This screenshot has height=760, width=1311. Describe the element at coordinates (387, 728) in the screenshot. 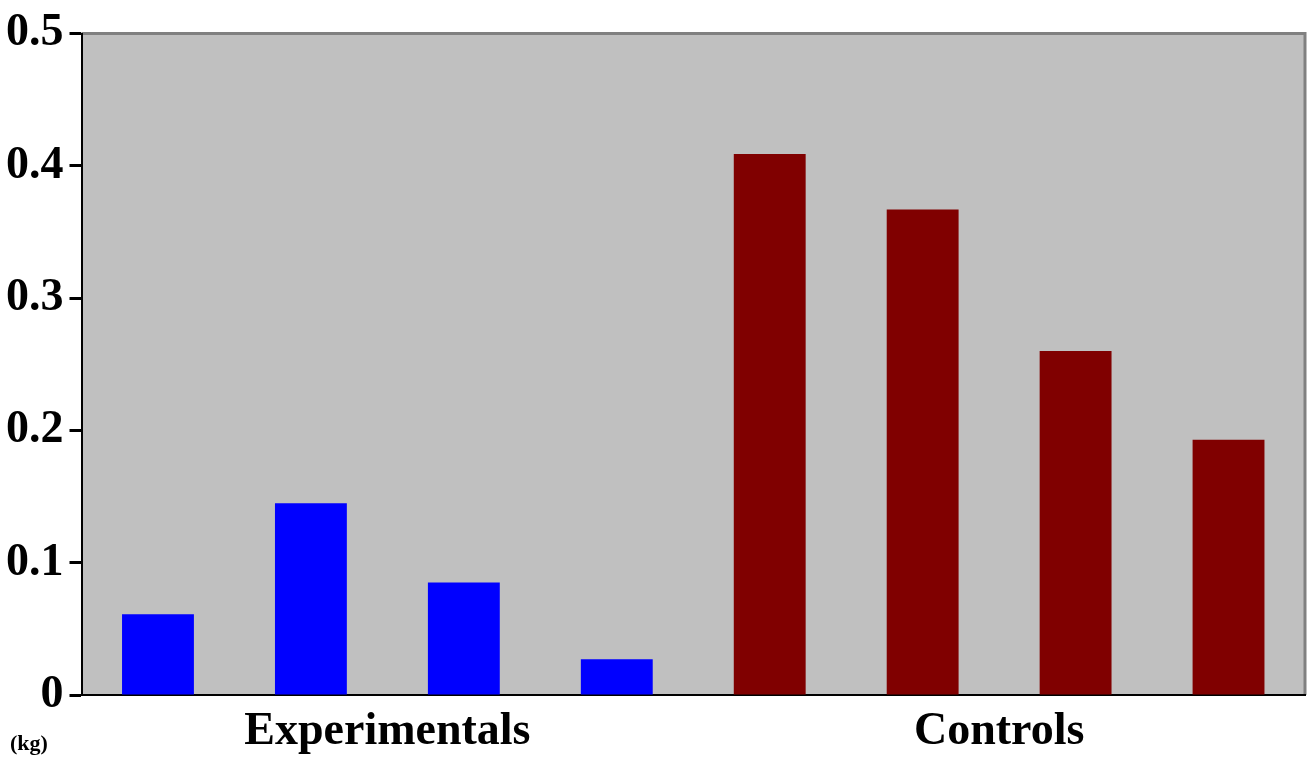

I see `text: Experimentals` at that location.